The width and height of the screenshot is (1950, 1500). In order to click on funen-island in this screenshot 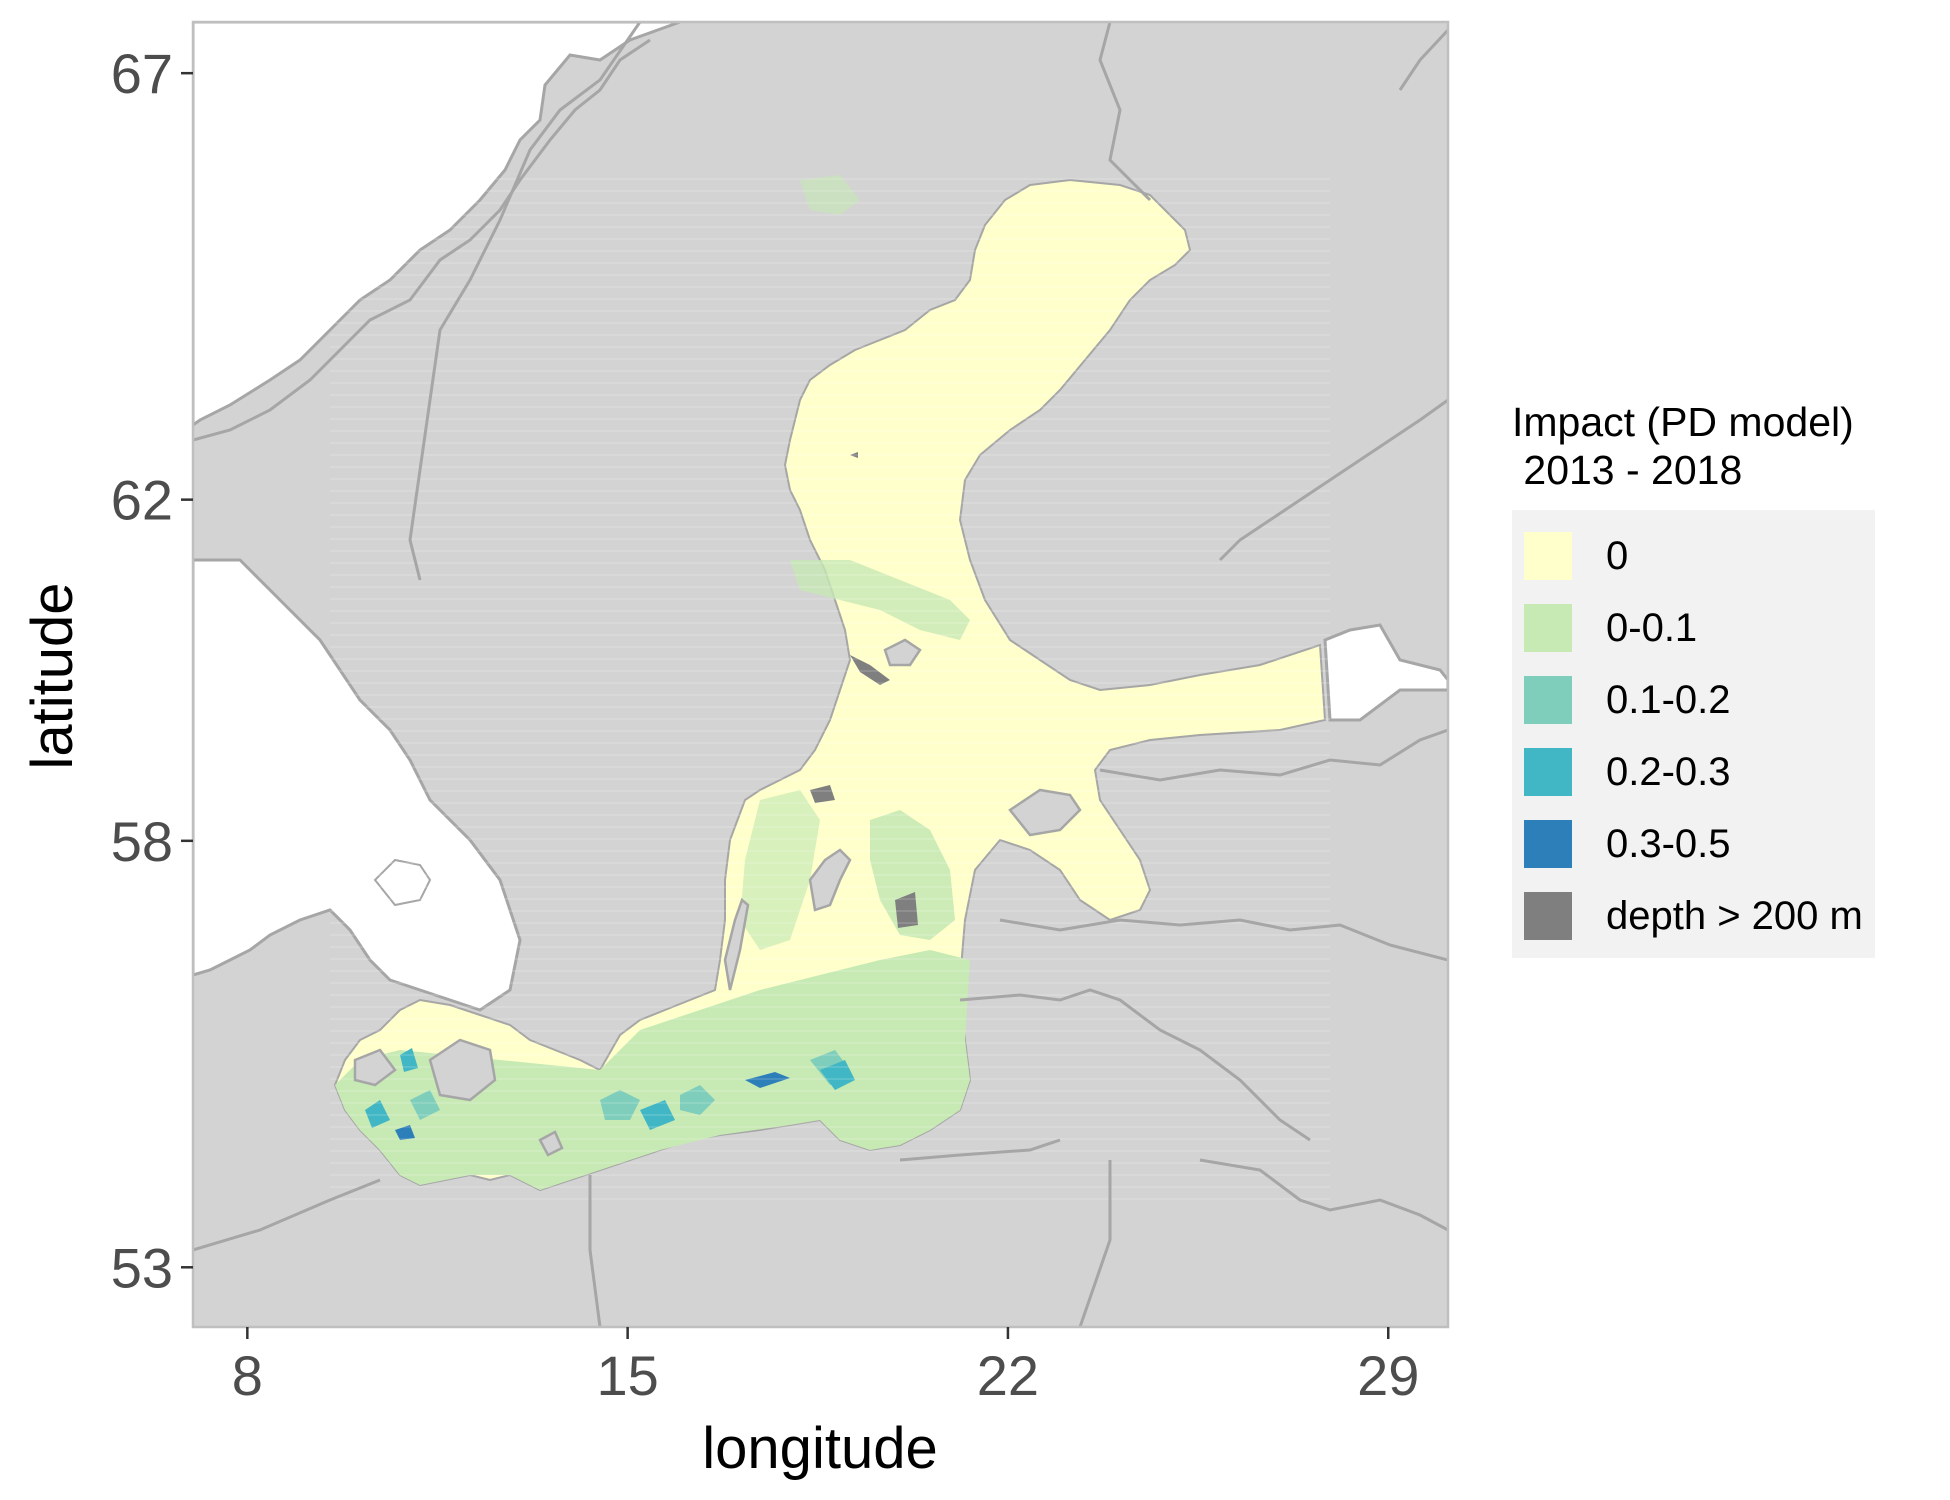, I will do `click(375, 1067)`.